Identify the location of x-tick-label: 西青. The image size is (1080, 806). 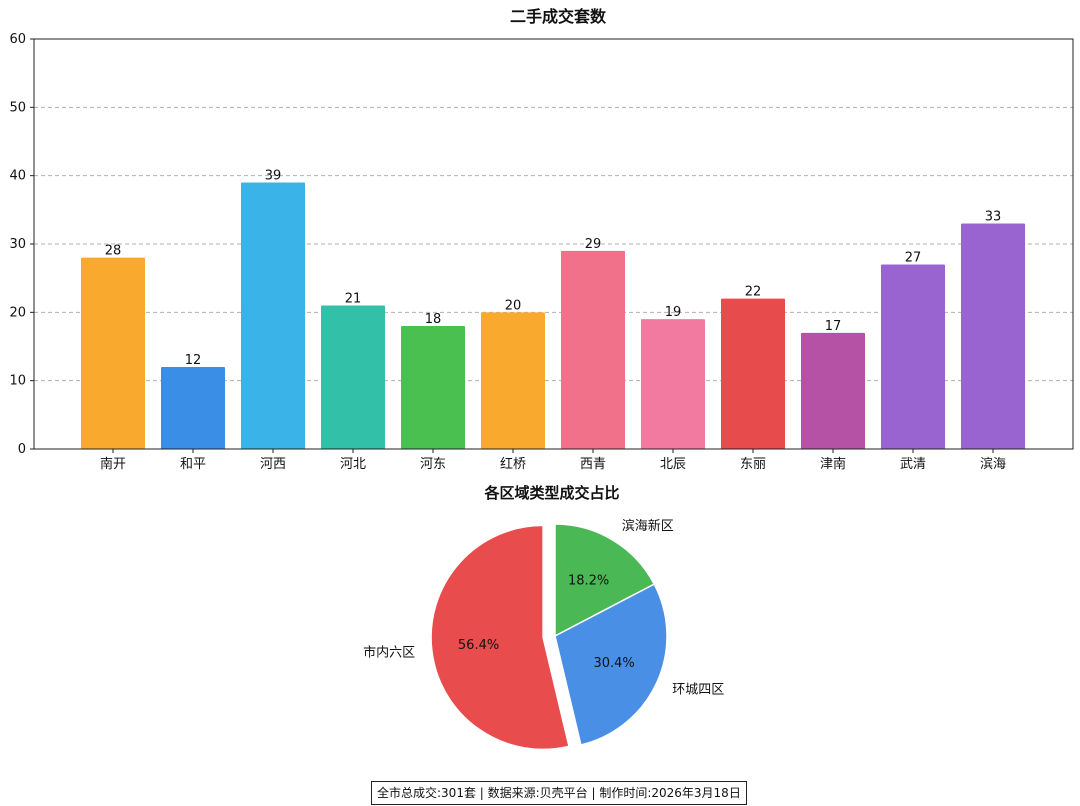
(593, 464).